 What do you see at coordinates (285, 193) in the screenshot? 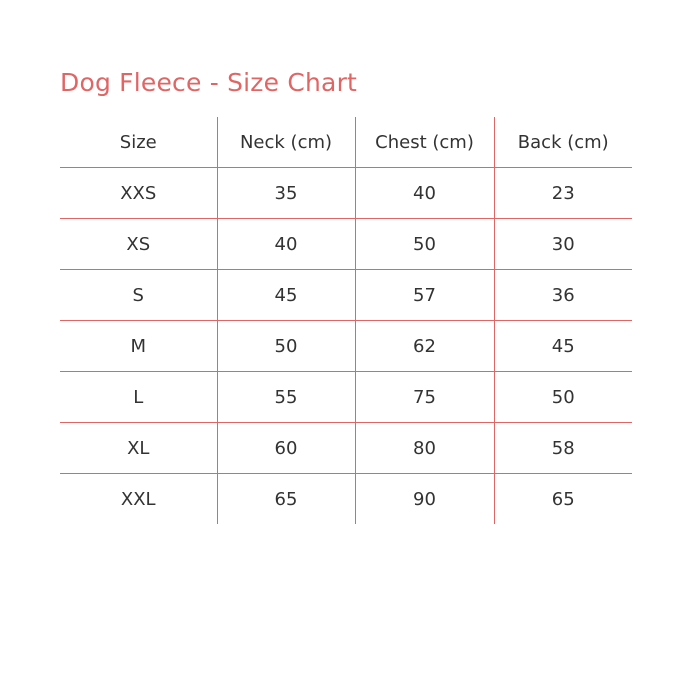
I see `table-cell: 35` at bounding box center [285, 193].